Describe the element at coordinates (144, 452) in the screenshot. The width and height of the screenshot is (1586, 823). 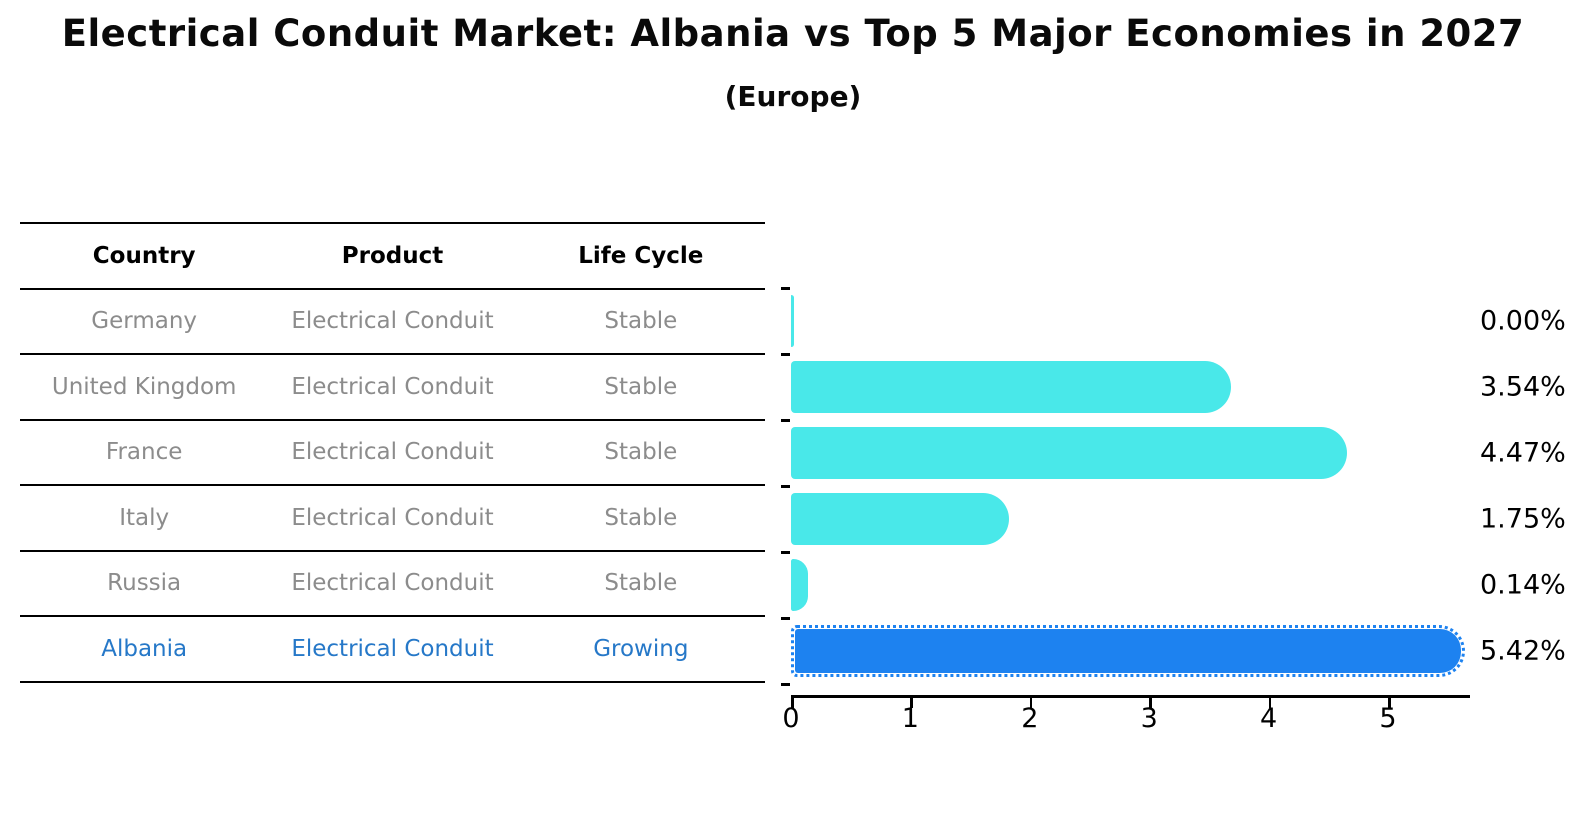
I see `table-cell-country: France` at that location.